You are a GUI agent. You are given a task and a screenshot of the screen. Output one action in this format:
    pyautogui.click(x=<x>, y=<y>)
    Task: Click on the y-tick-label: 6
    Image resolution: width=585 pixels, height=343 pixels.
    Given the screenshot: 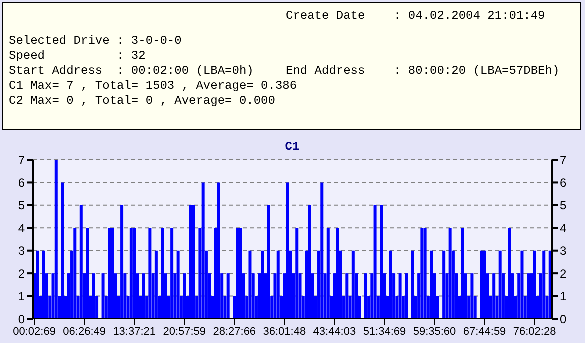 What is the action you would take?
    pyautogui.click(x=22, y=183)
    